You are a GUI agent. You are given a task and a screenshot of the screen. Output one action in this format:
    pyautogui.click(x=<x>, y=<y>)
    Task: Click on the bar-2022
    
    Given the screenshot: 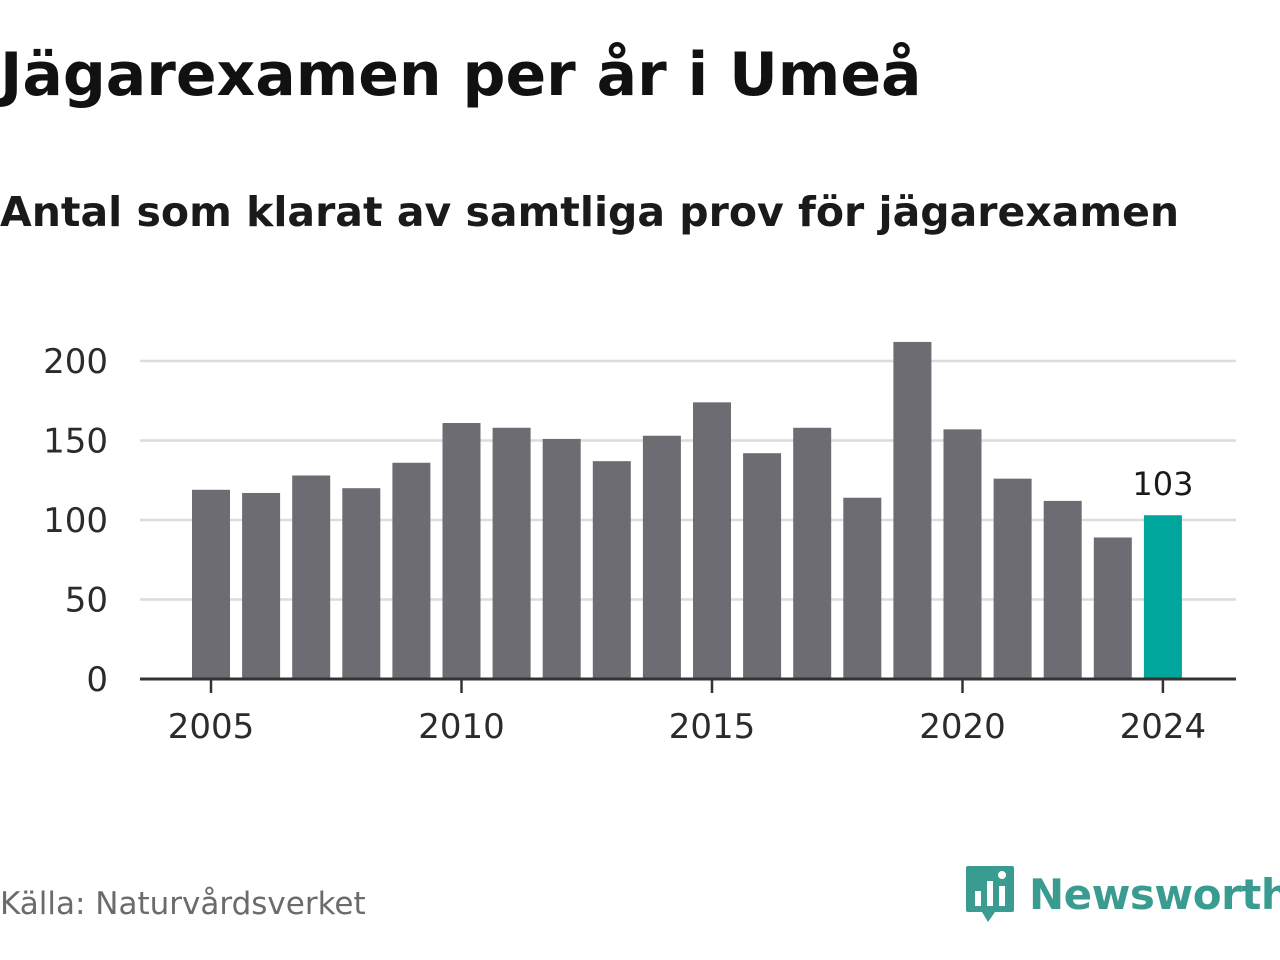 What is the action you would take?
    pyautogui.click(x=1062, y=589)
    